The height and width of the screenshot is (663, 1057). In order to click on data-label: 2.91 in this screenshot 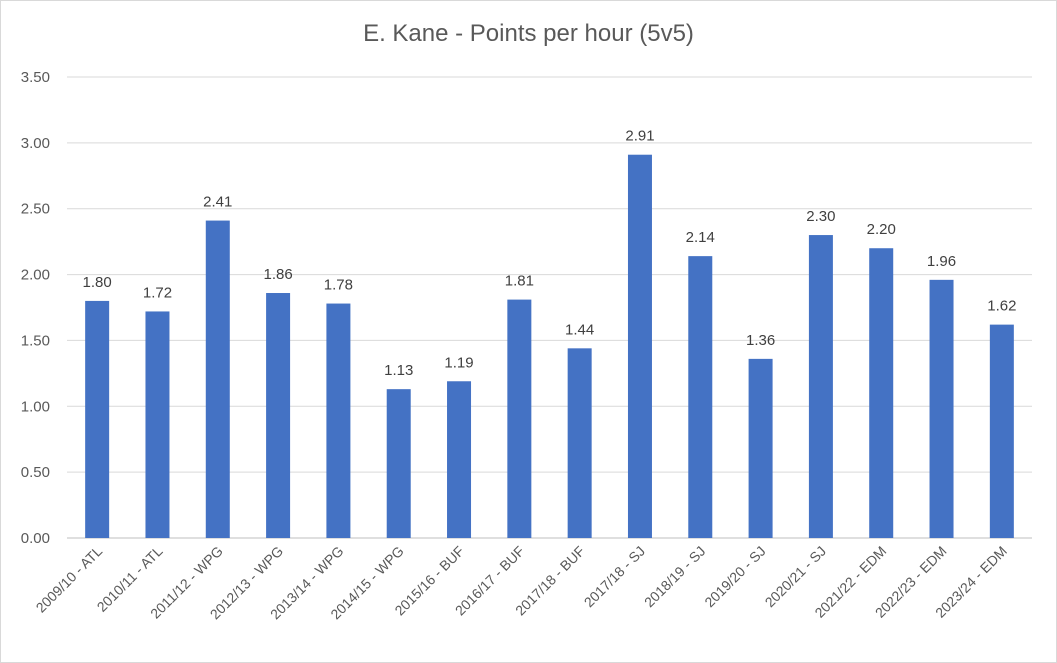, I will do `click(639, 136)`.